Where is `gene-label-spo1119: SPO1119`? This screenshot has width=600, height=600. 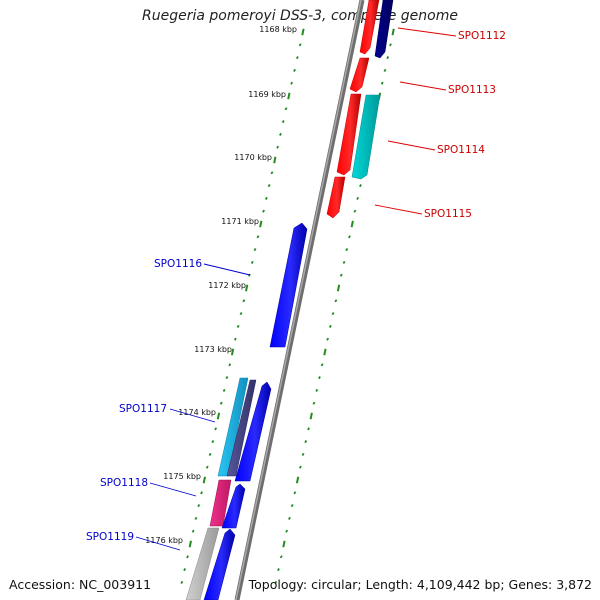
gene-label-spo1119: SPO1119 is located at coordinates (110, 537).